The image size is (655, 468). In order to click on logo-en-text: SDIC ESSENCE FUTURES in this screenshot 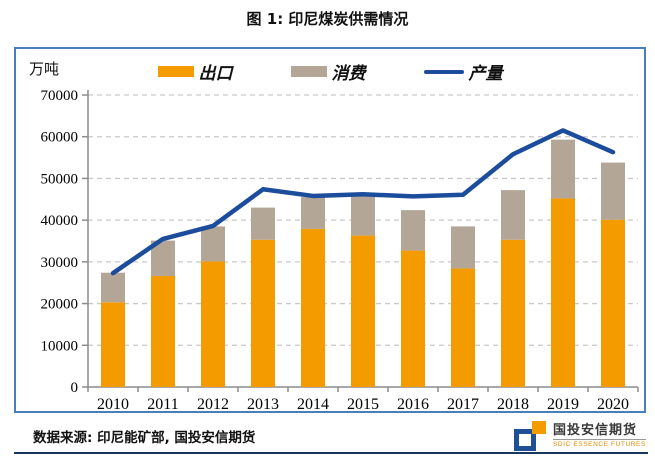, I will do `click(599, 444)`.